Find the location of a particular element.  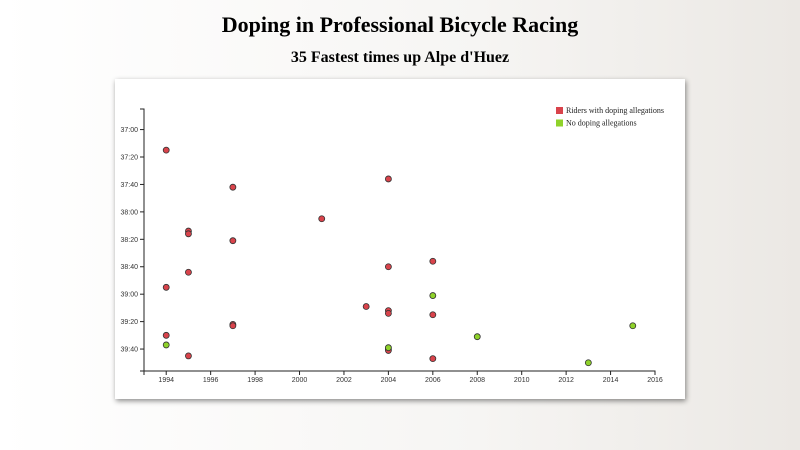

x-tick-label: 2010 is located at coordinates (522, 380).